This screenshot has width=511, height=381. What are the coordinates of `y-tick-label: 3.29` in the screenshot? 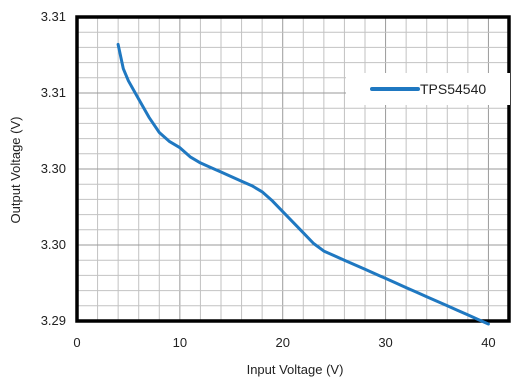 It's located at (53, 320).